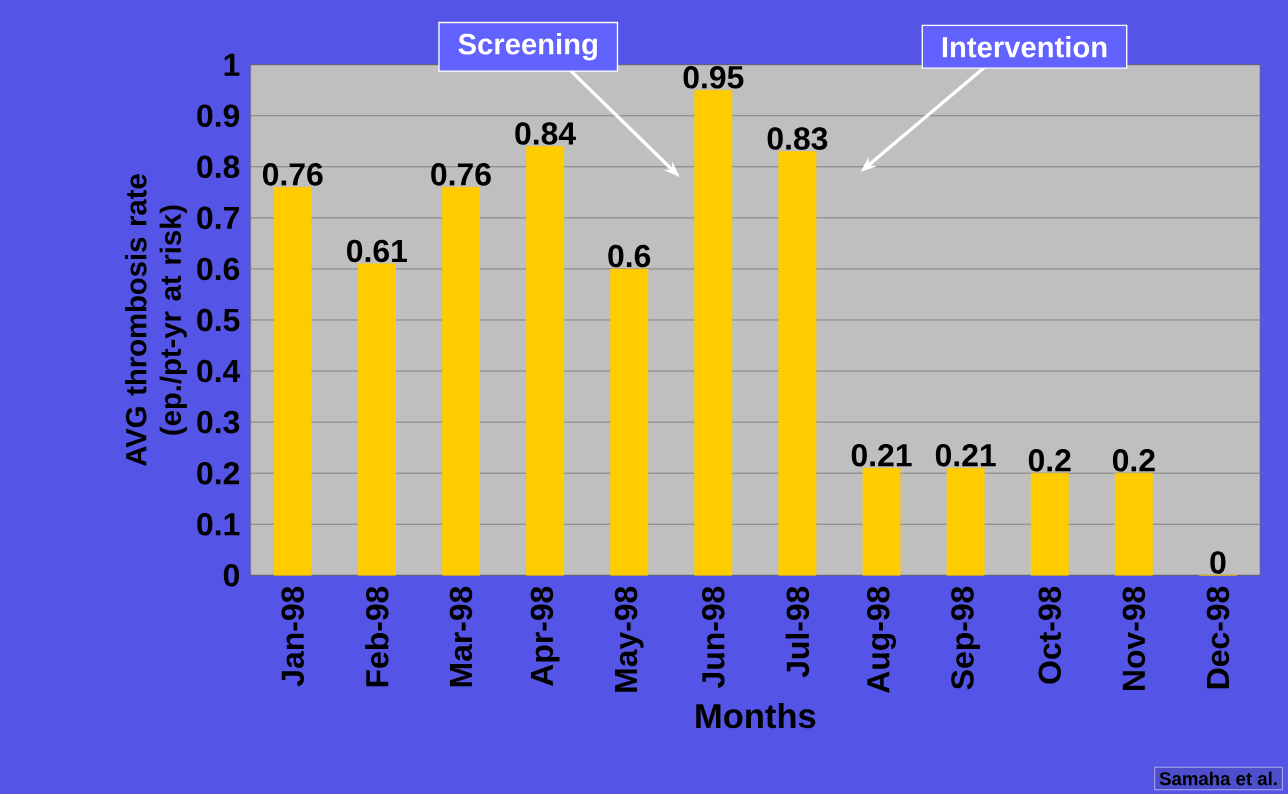 The width and height of the screenshot is (1288, 794). Describe the element at coordinates (713, 77) in the screenshot. I see `data-label: 0.95` at that location.